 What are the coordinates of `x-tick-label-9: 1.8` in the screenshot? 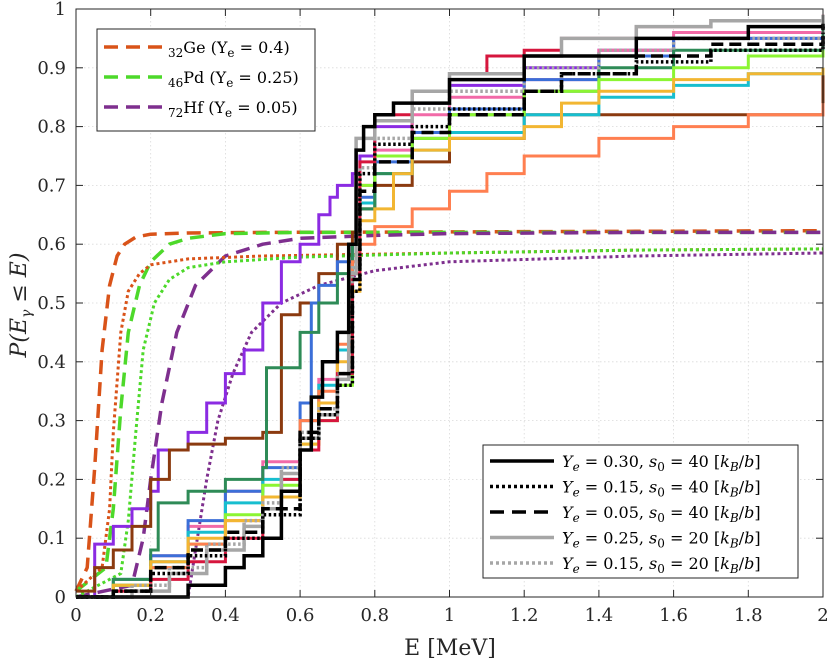 It's located at (748, 615).